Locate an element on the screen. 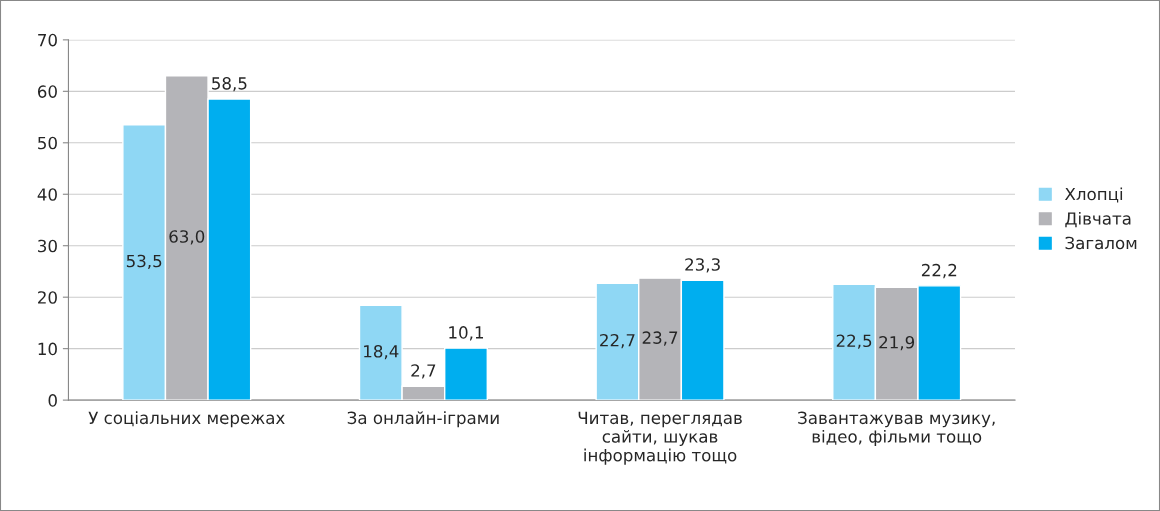 The width and height of the screenshot is (1160, 511). data-label: 22,2 is located at coordinates (939, 271).